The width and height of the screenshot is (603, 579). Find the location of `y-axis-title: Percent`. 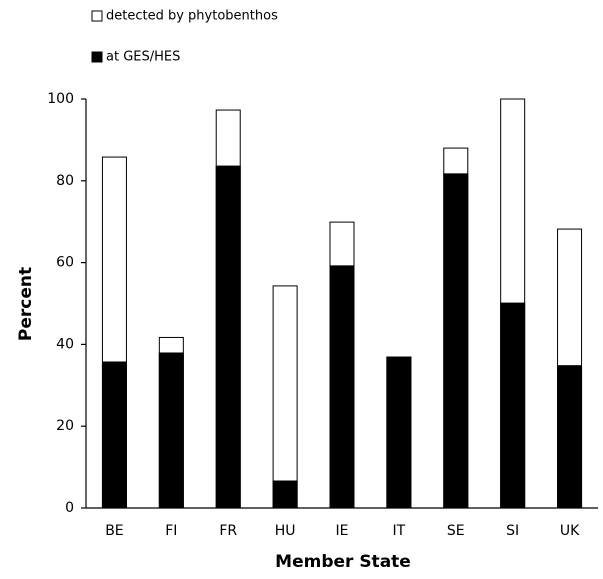

y-axis-title: Percent is located at coordinates (26, 304).